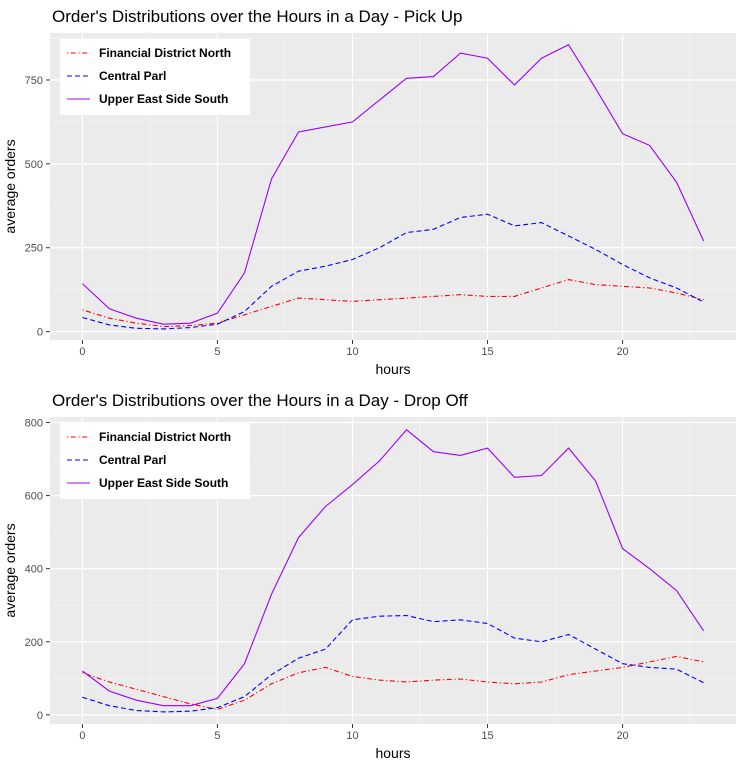 The width and height of the screenshot is (744, 773). What do you see at coordinates (34, 643) in the screenshot?
I see `y-tick-label: 200` at bounding box center [34, 643].